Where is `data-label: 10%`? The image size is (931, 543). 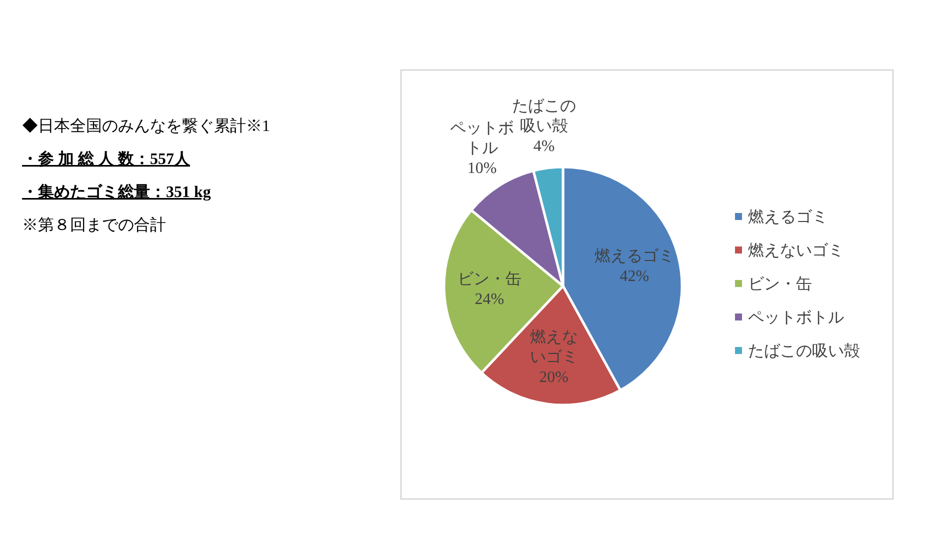 data-label: 10% is located at coordinates (482, 169).